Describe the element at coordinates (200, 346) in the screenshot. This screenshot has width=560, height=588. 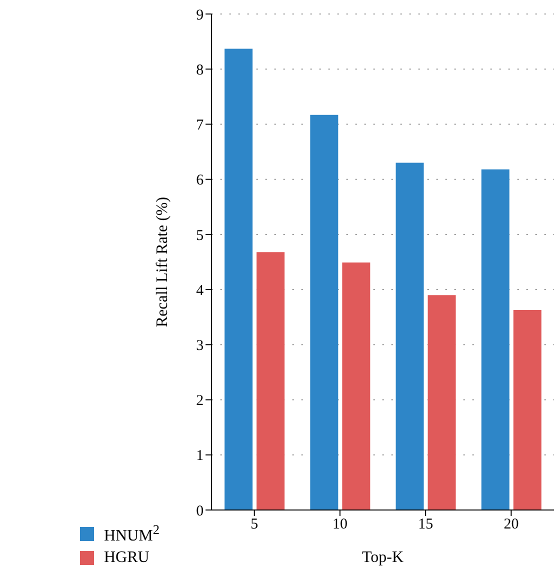
I see `y-tick-label: 3` at that location.